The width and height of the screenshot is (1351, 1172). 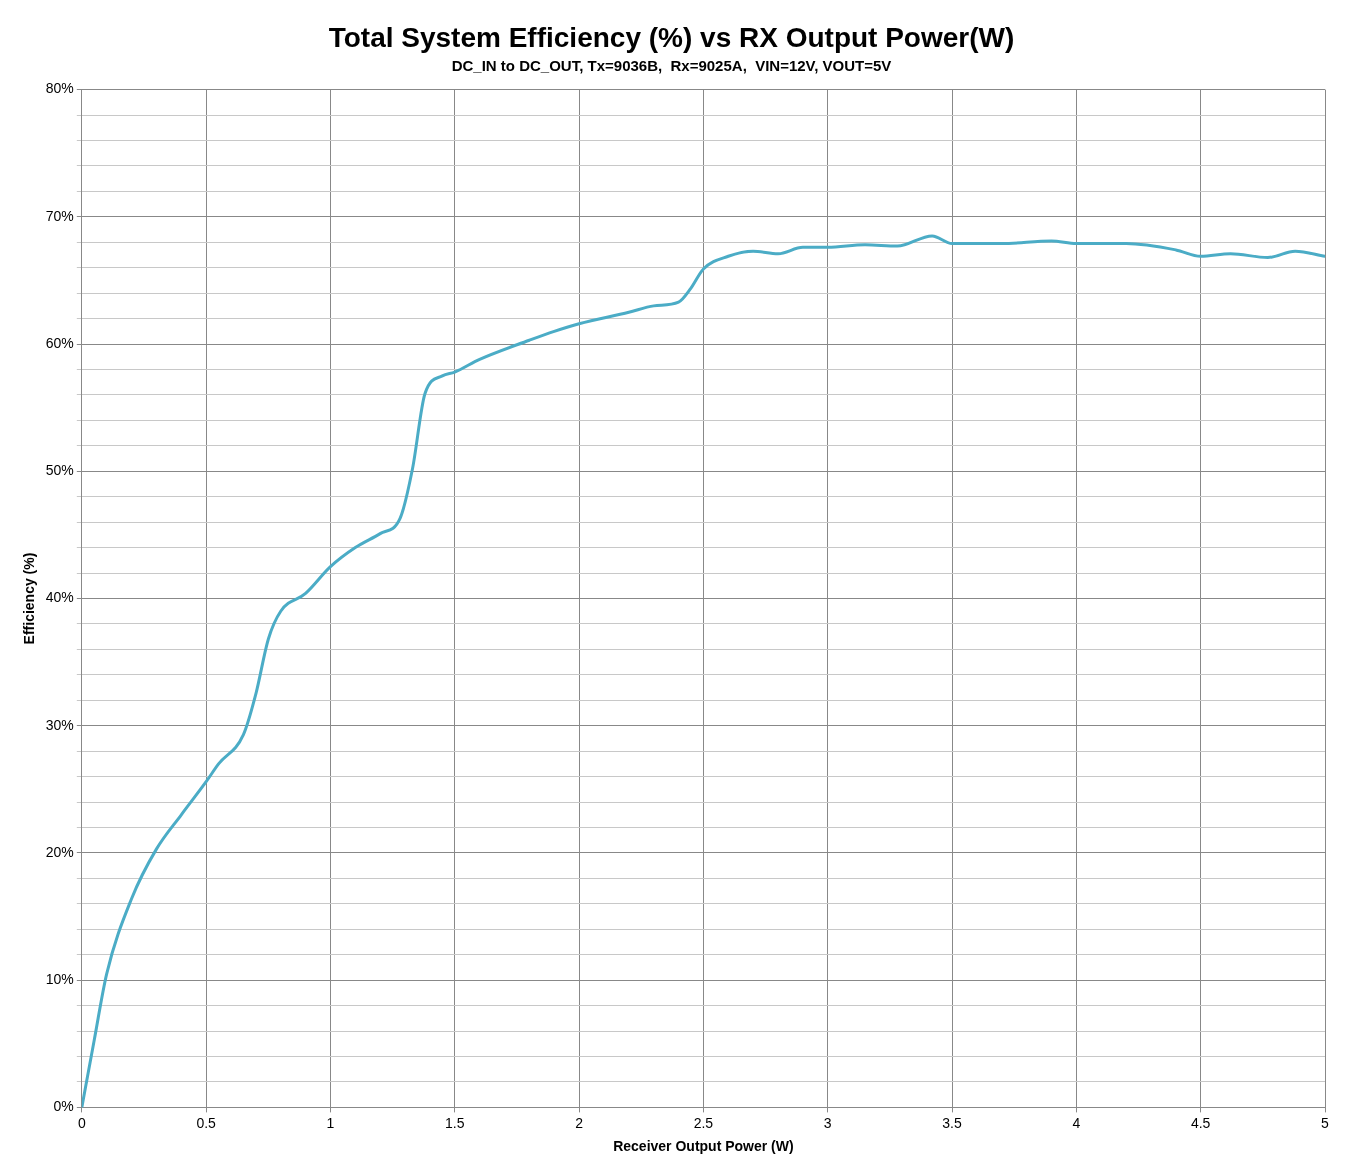 I want to click on y-tick-label: 50%, so click(x=59, y=470).